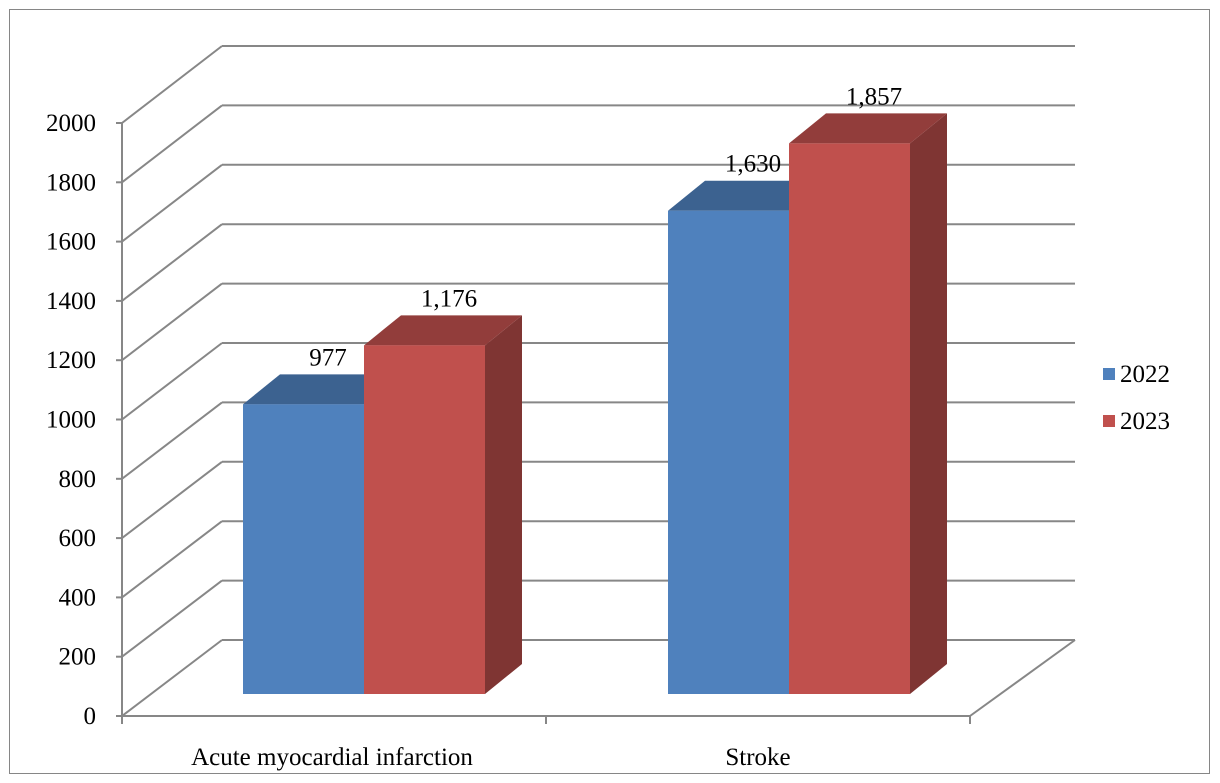 Image resolution: width=1220 pixels, height=783 pixels. I want to click on data-label: 977, so click(328, 357).